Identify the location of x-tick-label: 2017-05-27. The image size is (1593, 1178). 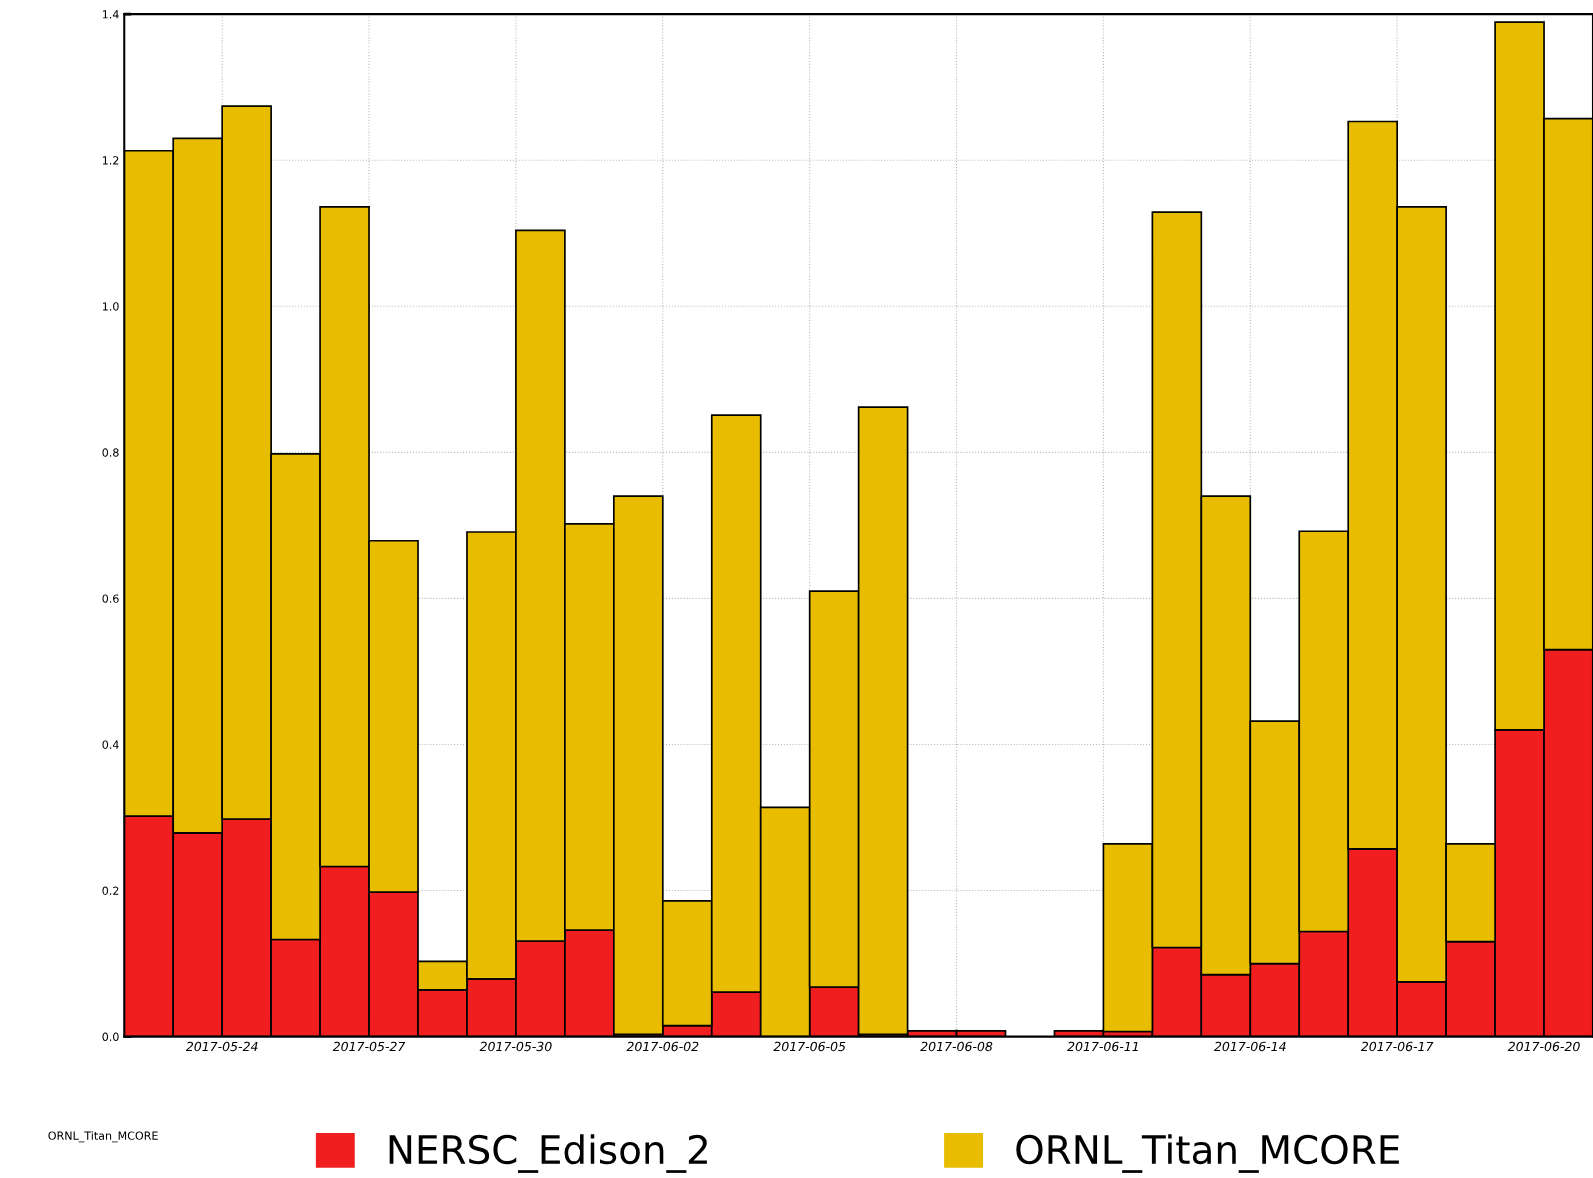
(369, 1046).